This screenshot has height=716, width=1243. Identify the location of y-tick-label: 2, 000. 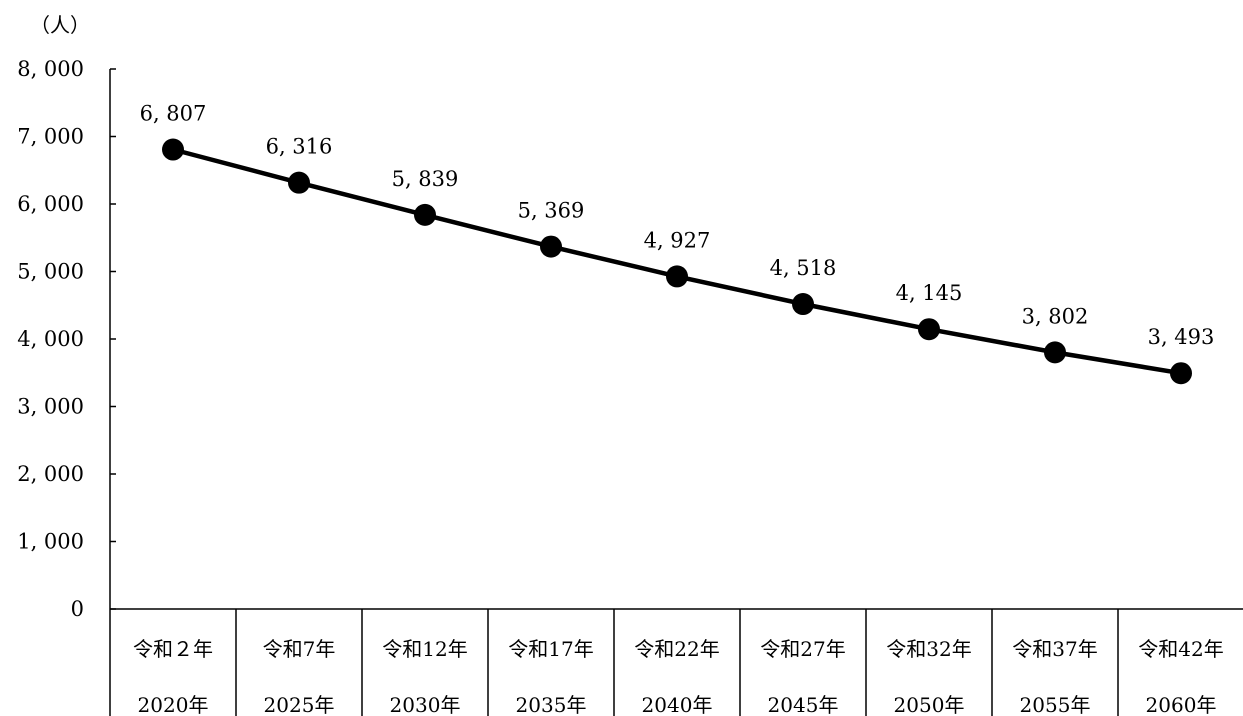
(50, 474).